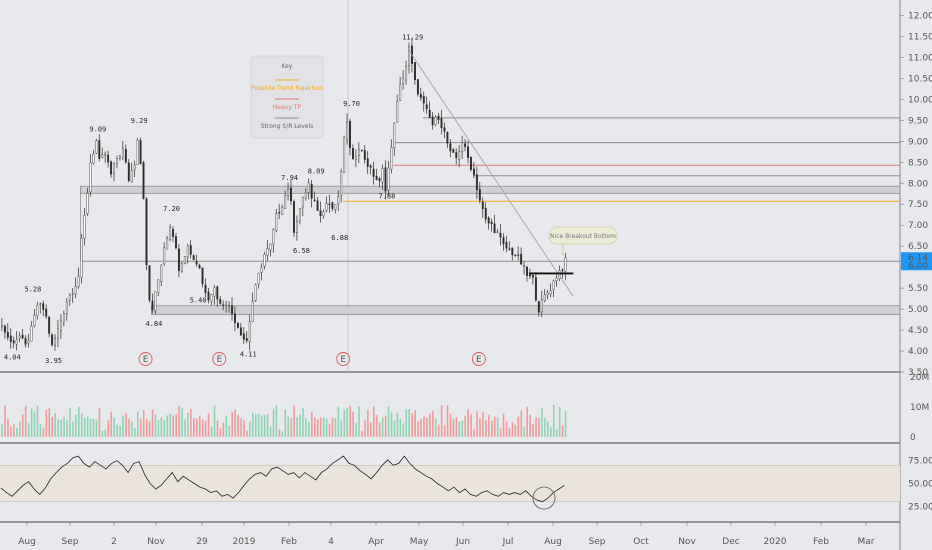 This screenshot has height=550, width=932. What do you see at coordinates (920, 79) in the screenshot?
I see `price-tick-label: 10.50` at bounding box center [920, 79].